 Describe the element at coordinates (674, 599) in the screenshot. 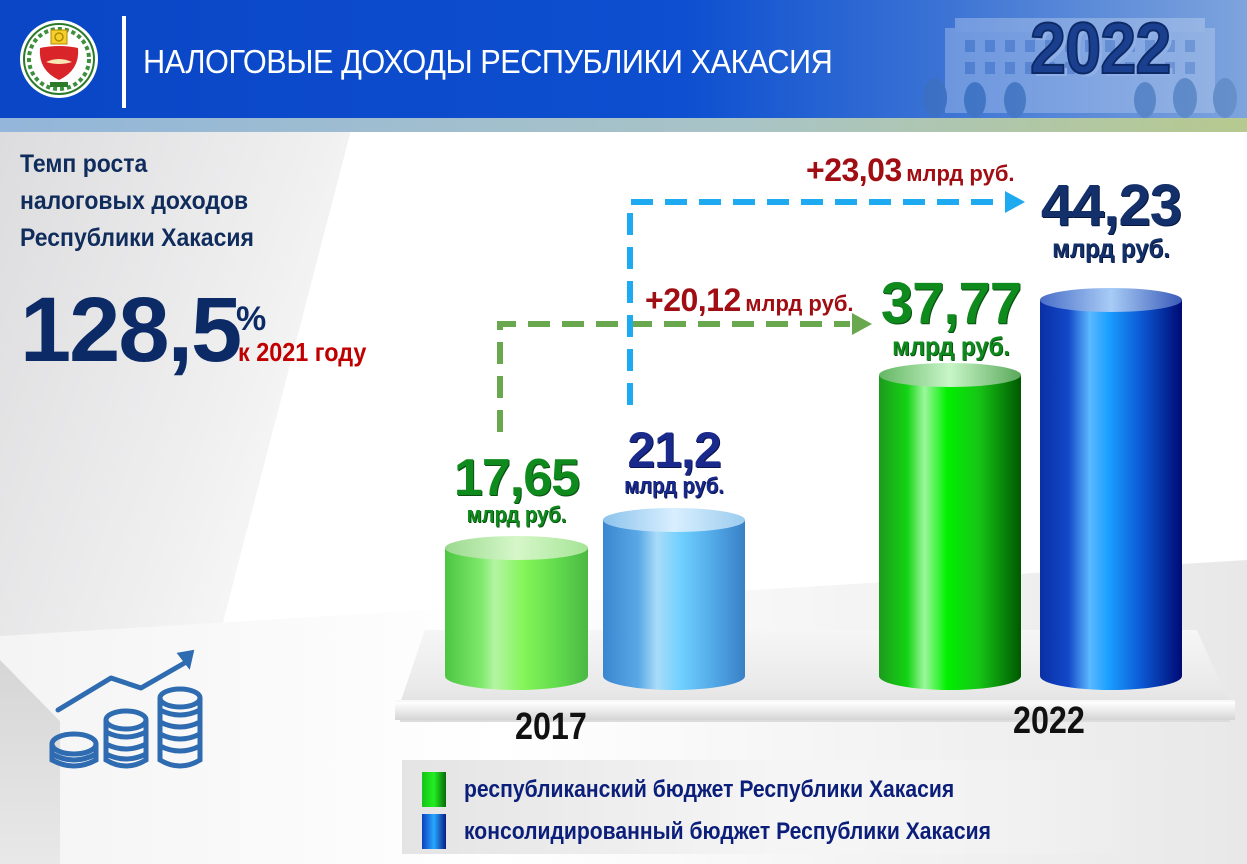

I see `bar-2017-consolidated` at that location.